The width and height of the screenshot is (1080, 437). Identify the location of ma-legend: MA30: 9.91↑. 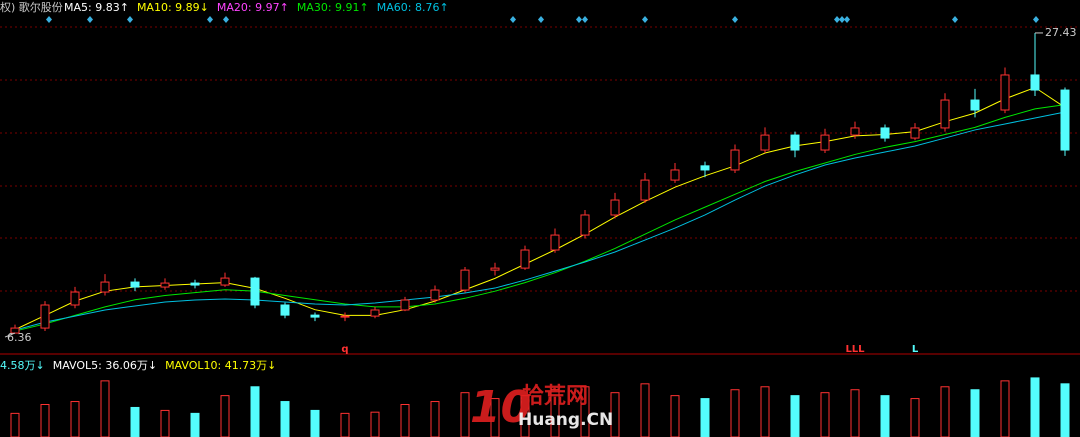
(333, 7).